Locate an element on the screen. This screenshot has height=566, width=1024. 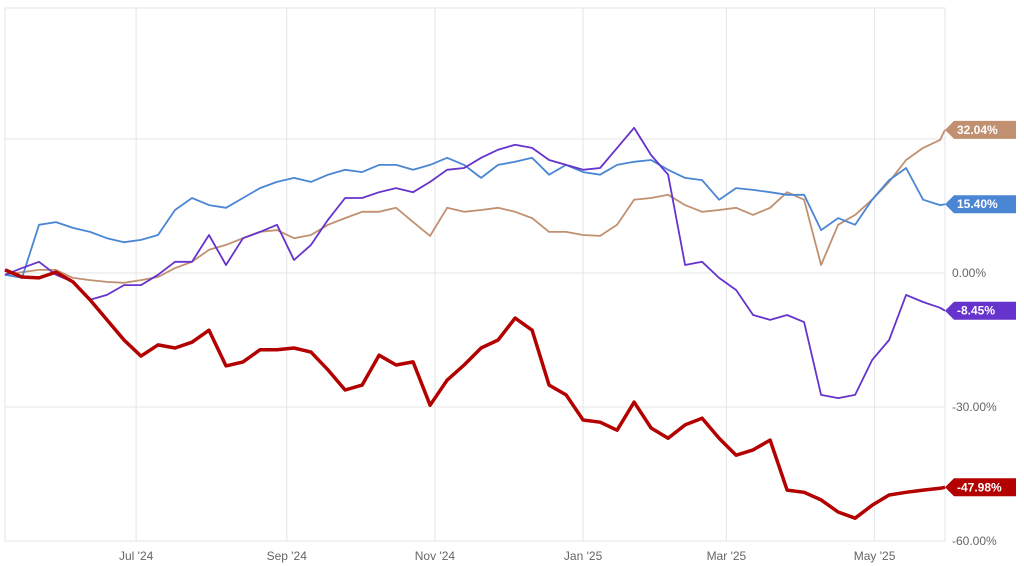
y-tick-label: -60.00% is located at coordinates (974, 541).